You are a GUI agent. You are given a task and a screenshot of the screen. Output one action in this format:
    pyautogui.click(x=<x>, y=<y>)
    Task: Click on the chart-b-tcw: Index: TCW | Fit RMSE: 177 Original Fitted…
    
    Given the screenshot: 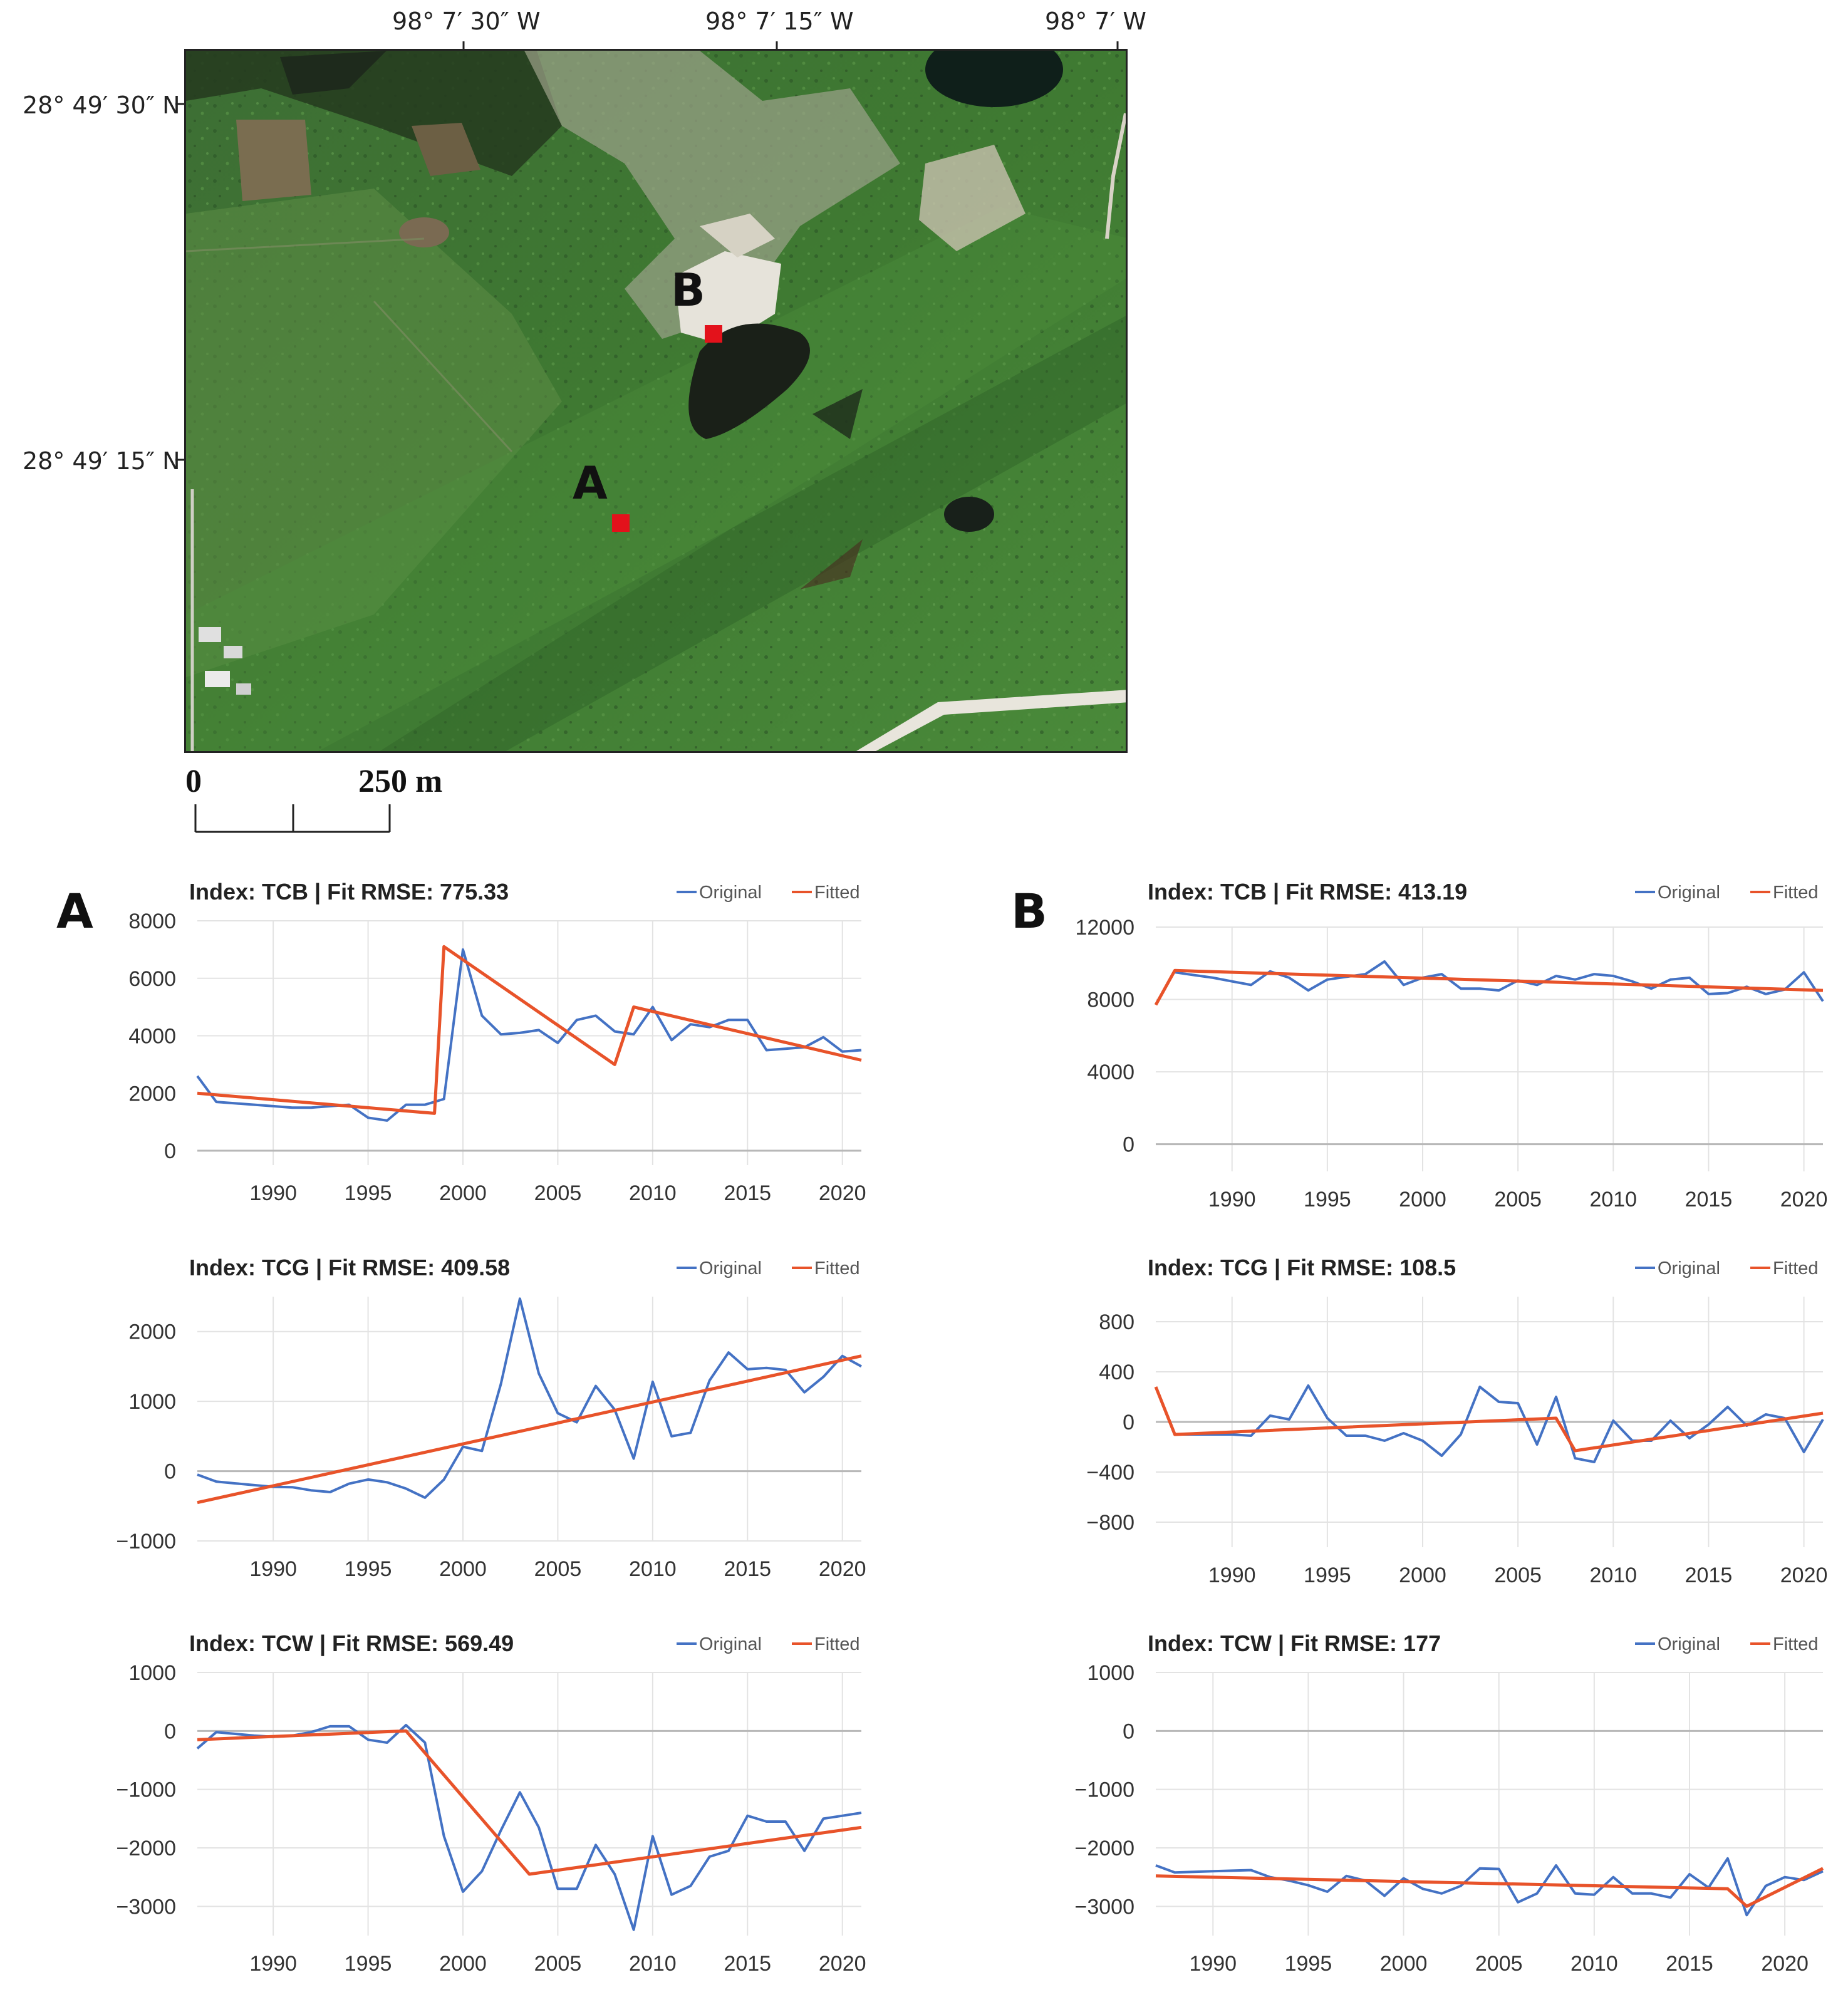 What is the action you would take?
    pyautogui.click(x=1437, y=1813)
    